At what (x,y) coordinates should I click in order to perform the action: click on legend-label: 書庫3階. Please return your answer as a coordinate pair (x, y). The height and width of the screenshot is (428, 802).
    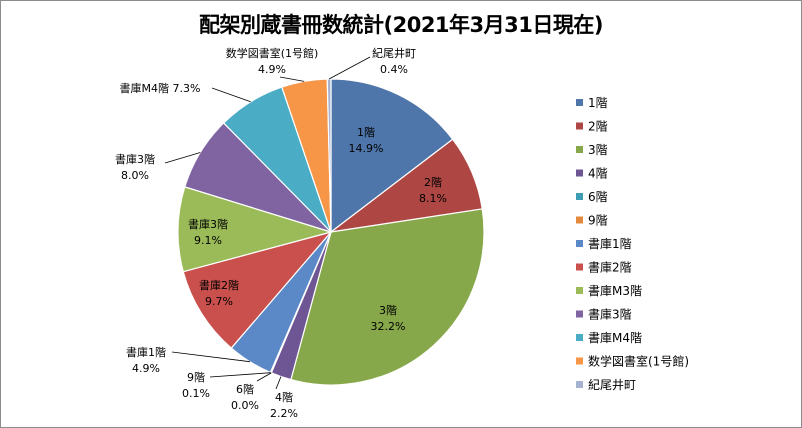
    Looking at the image, I should click on (610, 314).